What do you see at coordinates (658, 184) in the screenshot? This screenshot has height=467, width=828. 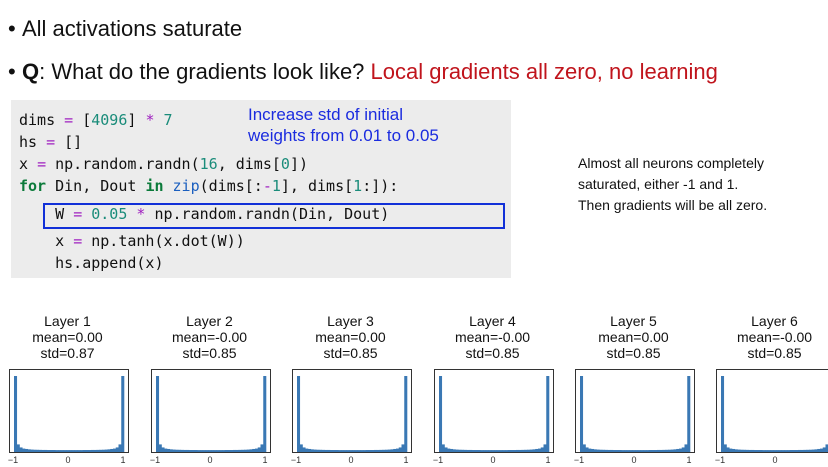 I see `side-note-line-2: saturated, either -1 and 1.` at bounding box center [658, 184].